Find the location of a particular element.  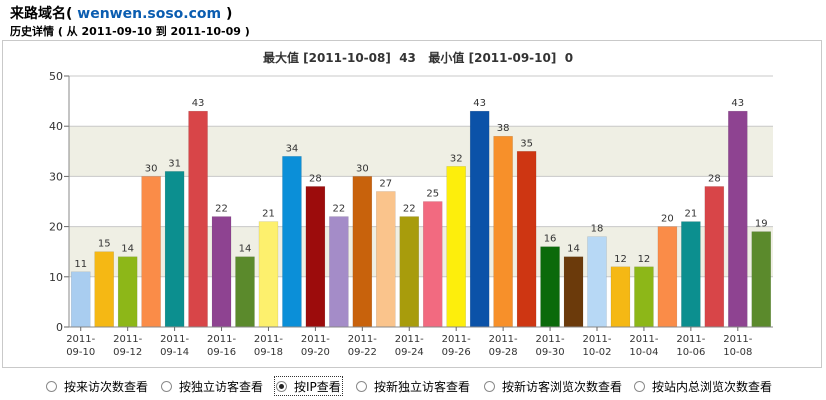

view-option-1: 按来访次数查看 is located at coordinates (97, 386).